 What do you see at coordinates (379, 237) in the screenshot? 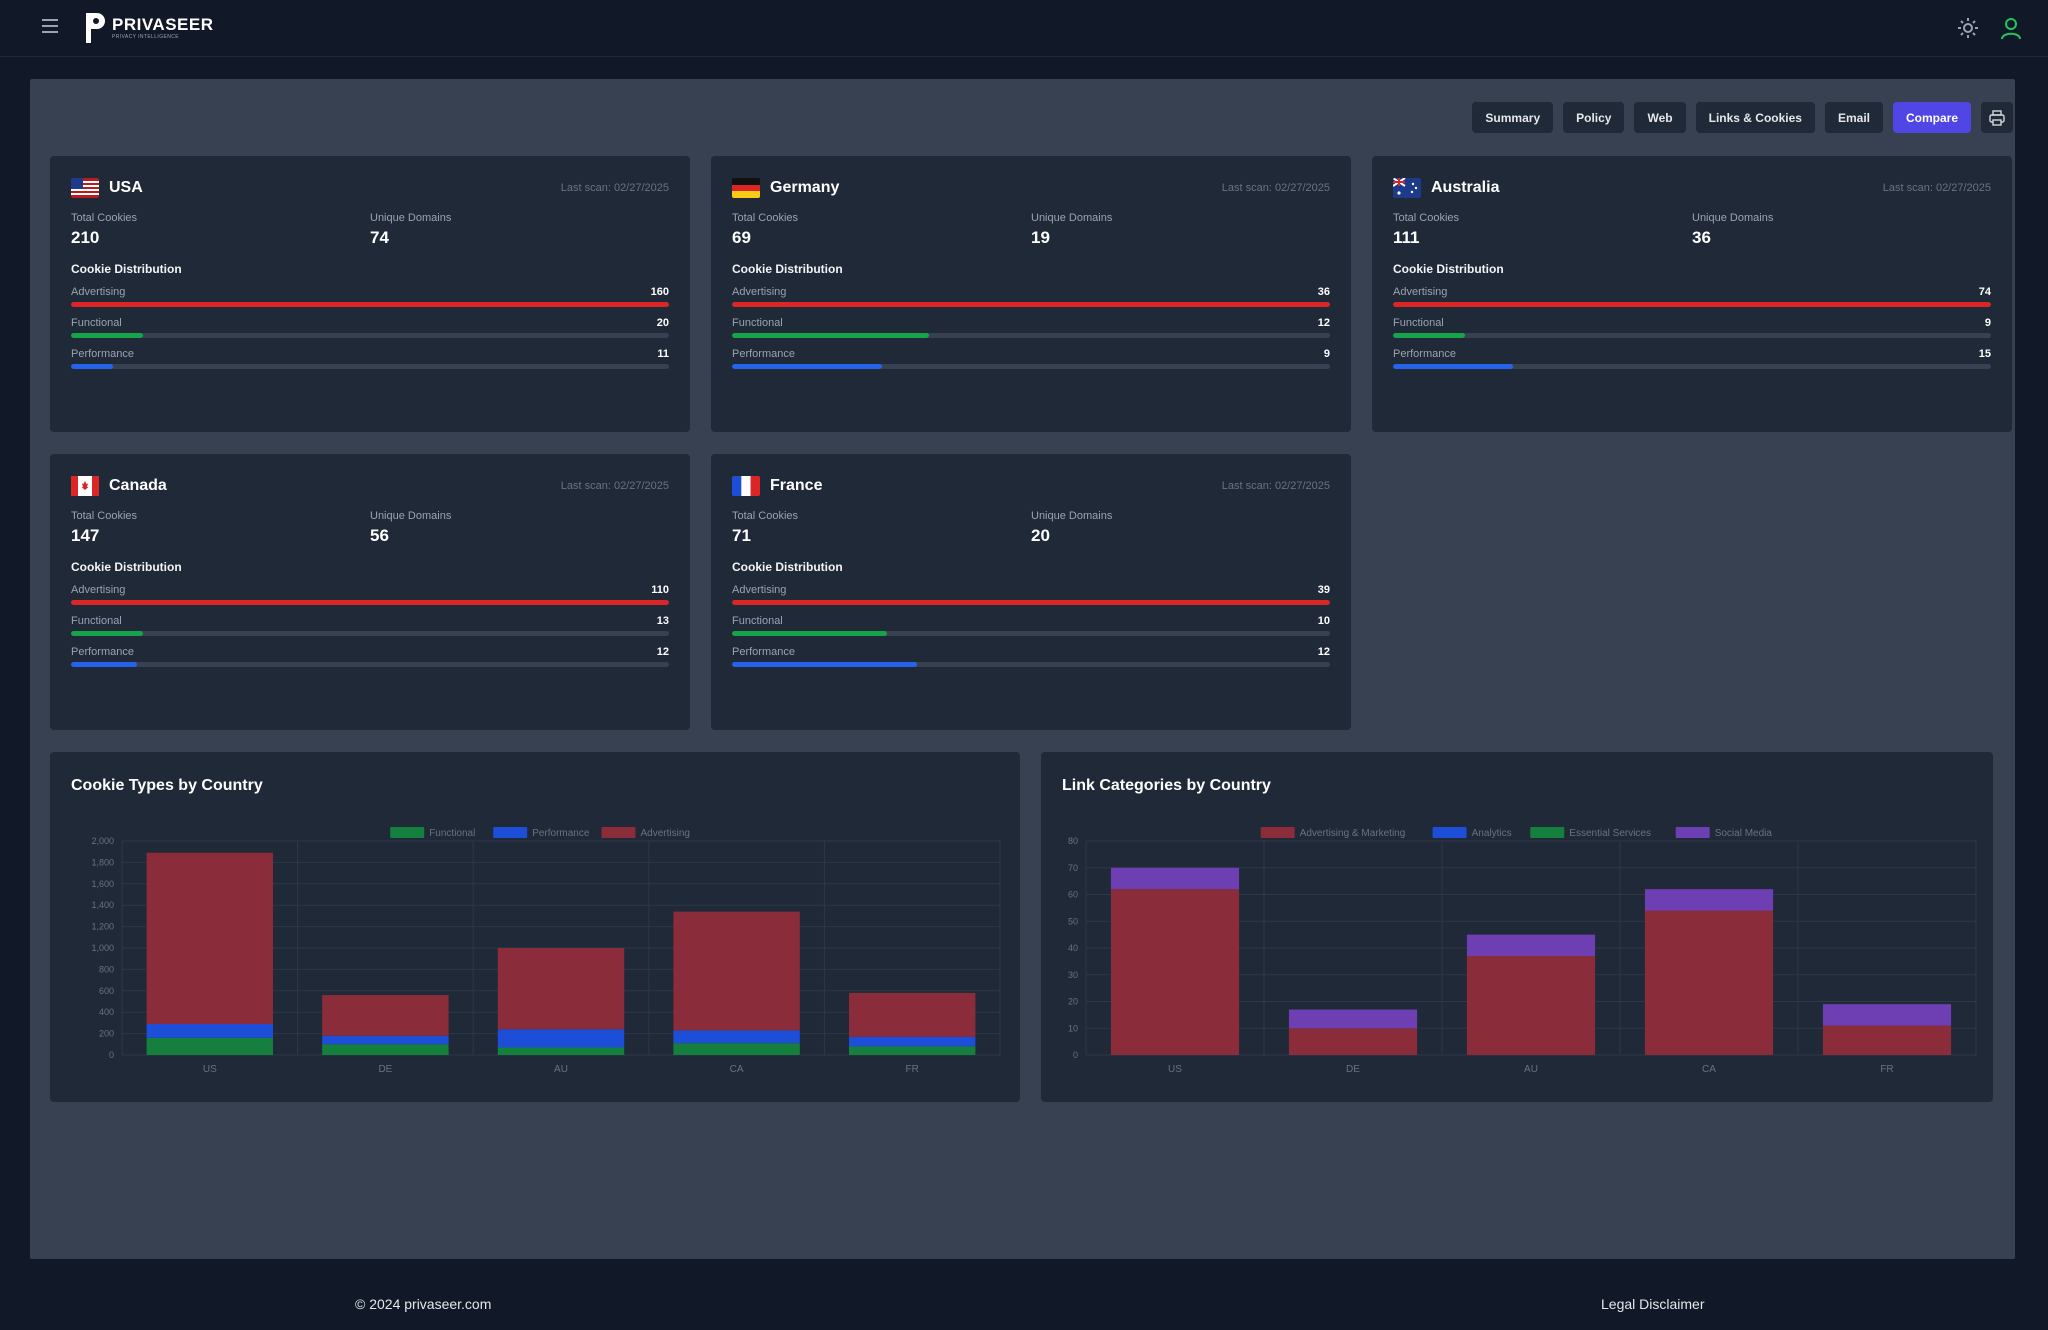
I see `unique-domains-value: 74` at bounding box center [379, 237].